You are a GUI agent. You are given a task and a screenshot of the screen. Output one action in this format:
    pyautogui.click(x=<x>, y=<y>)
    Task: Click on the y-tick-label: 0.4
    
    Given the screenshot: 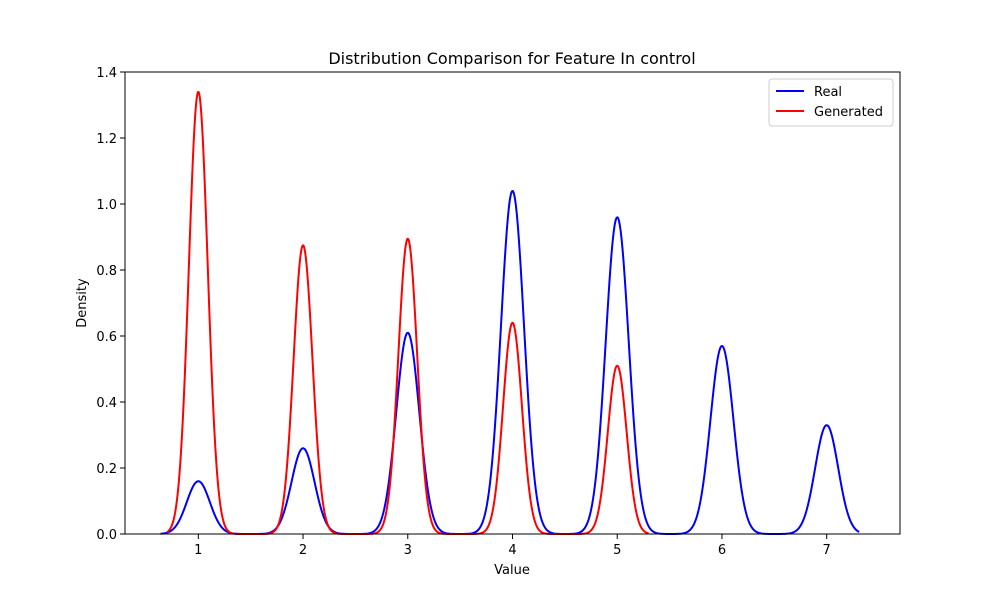 What is the action you would take?
    pyautogui.click(x=106, y=403)
    